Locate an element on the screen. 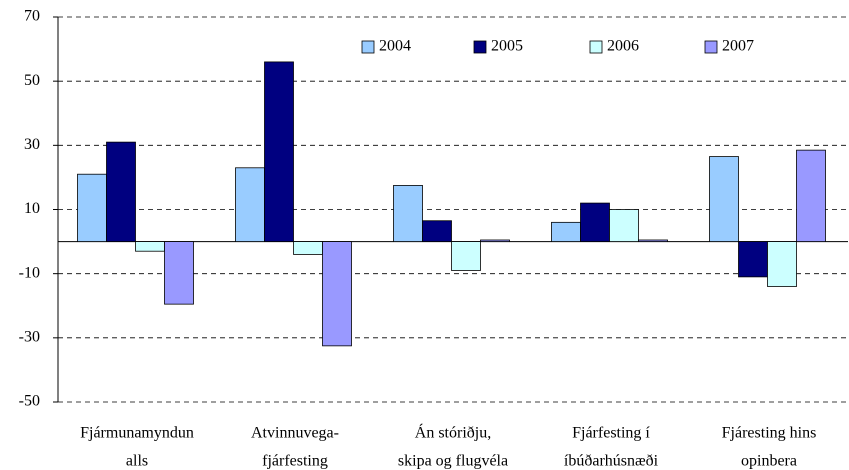  x-tick-label: alls is located at coordinates (137, 461).